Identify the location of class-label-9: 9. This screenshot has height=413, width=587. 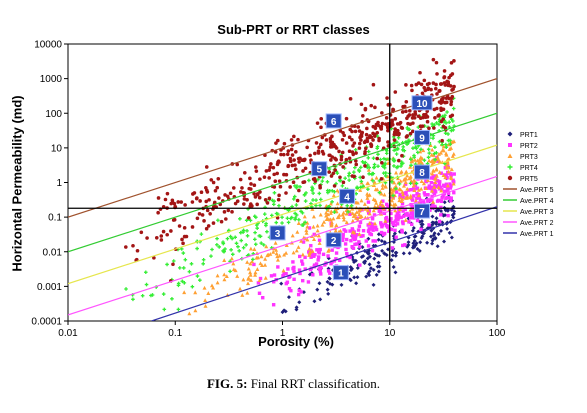
(422, 137).